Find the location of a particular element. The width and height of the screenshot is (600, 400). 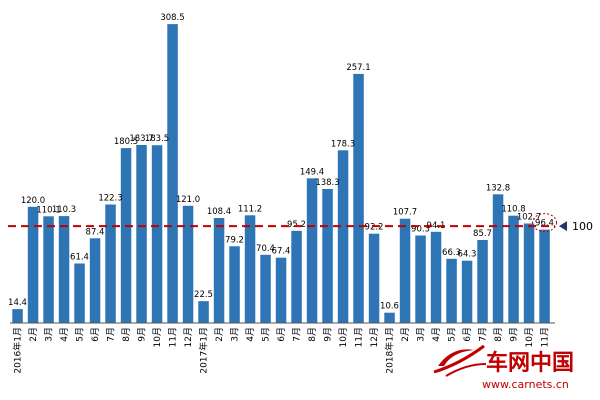

value-label-12: 22.5 is located at coordinates (203, 295).